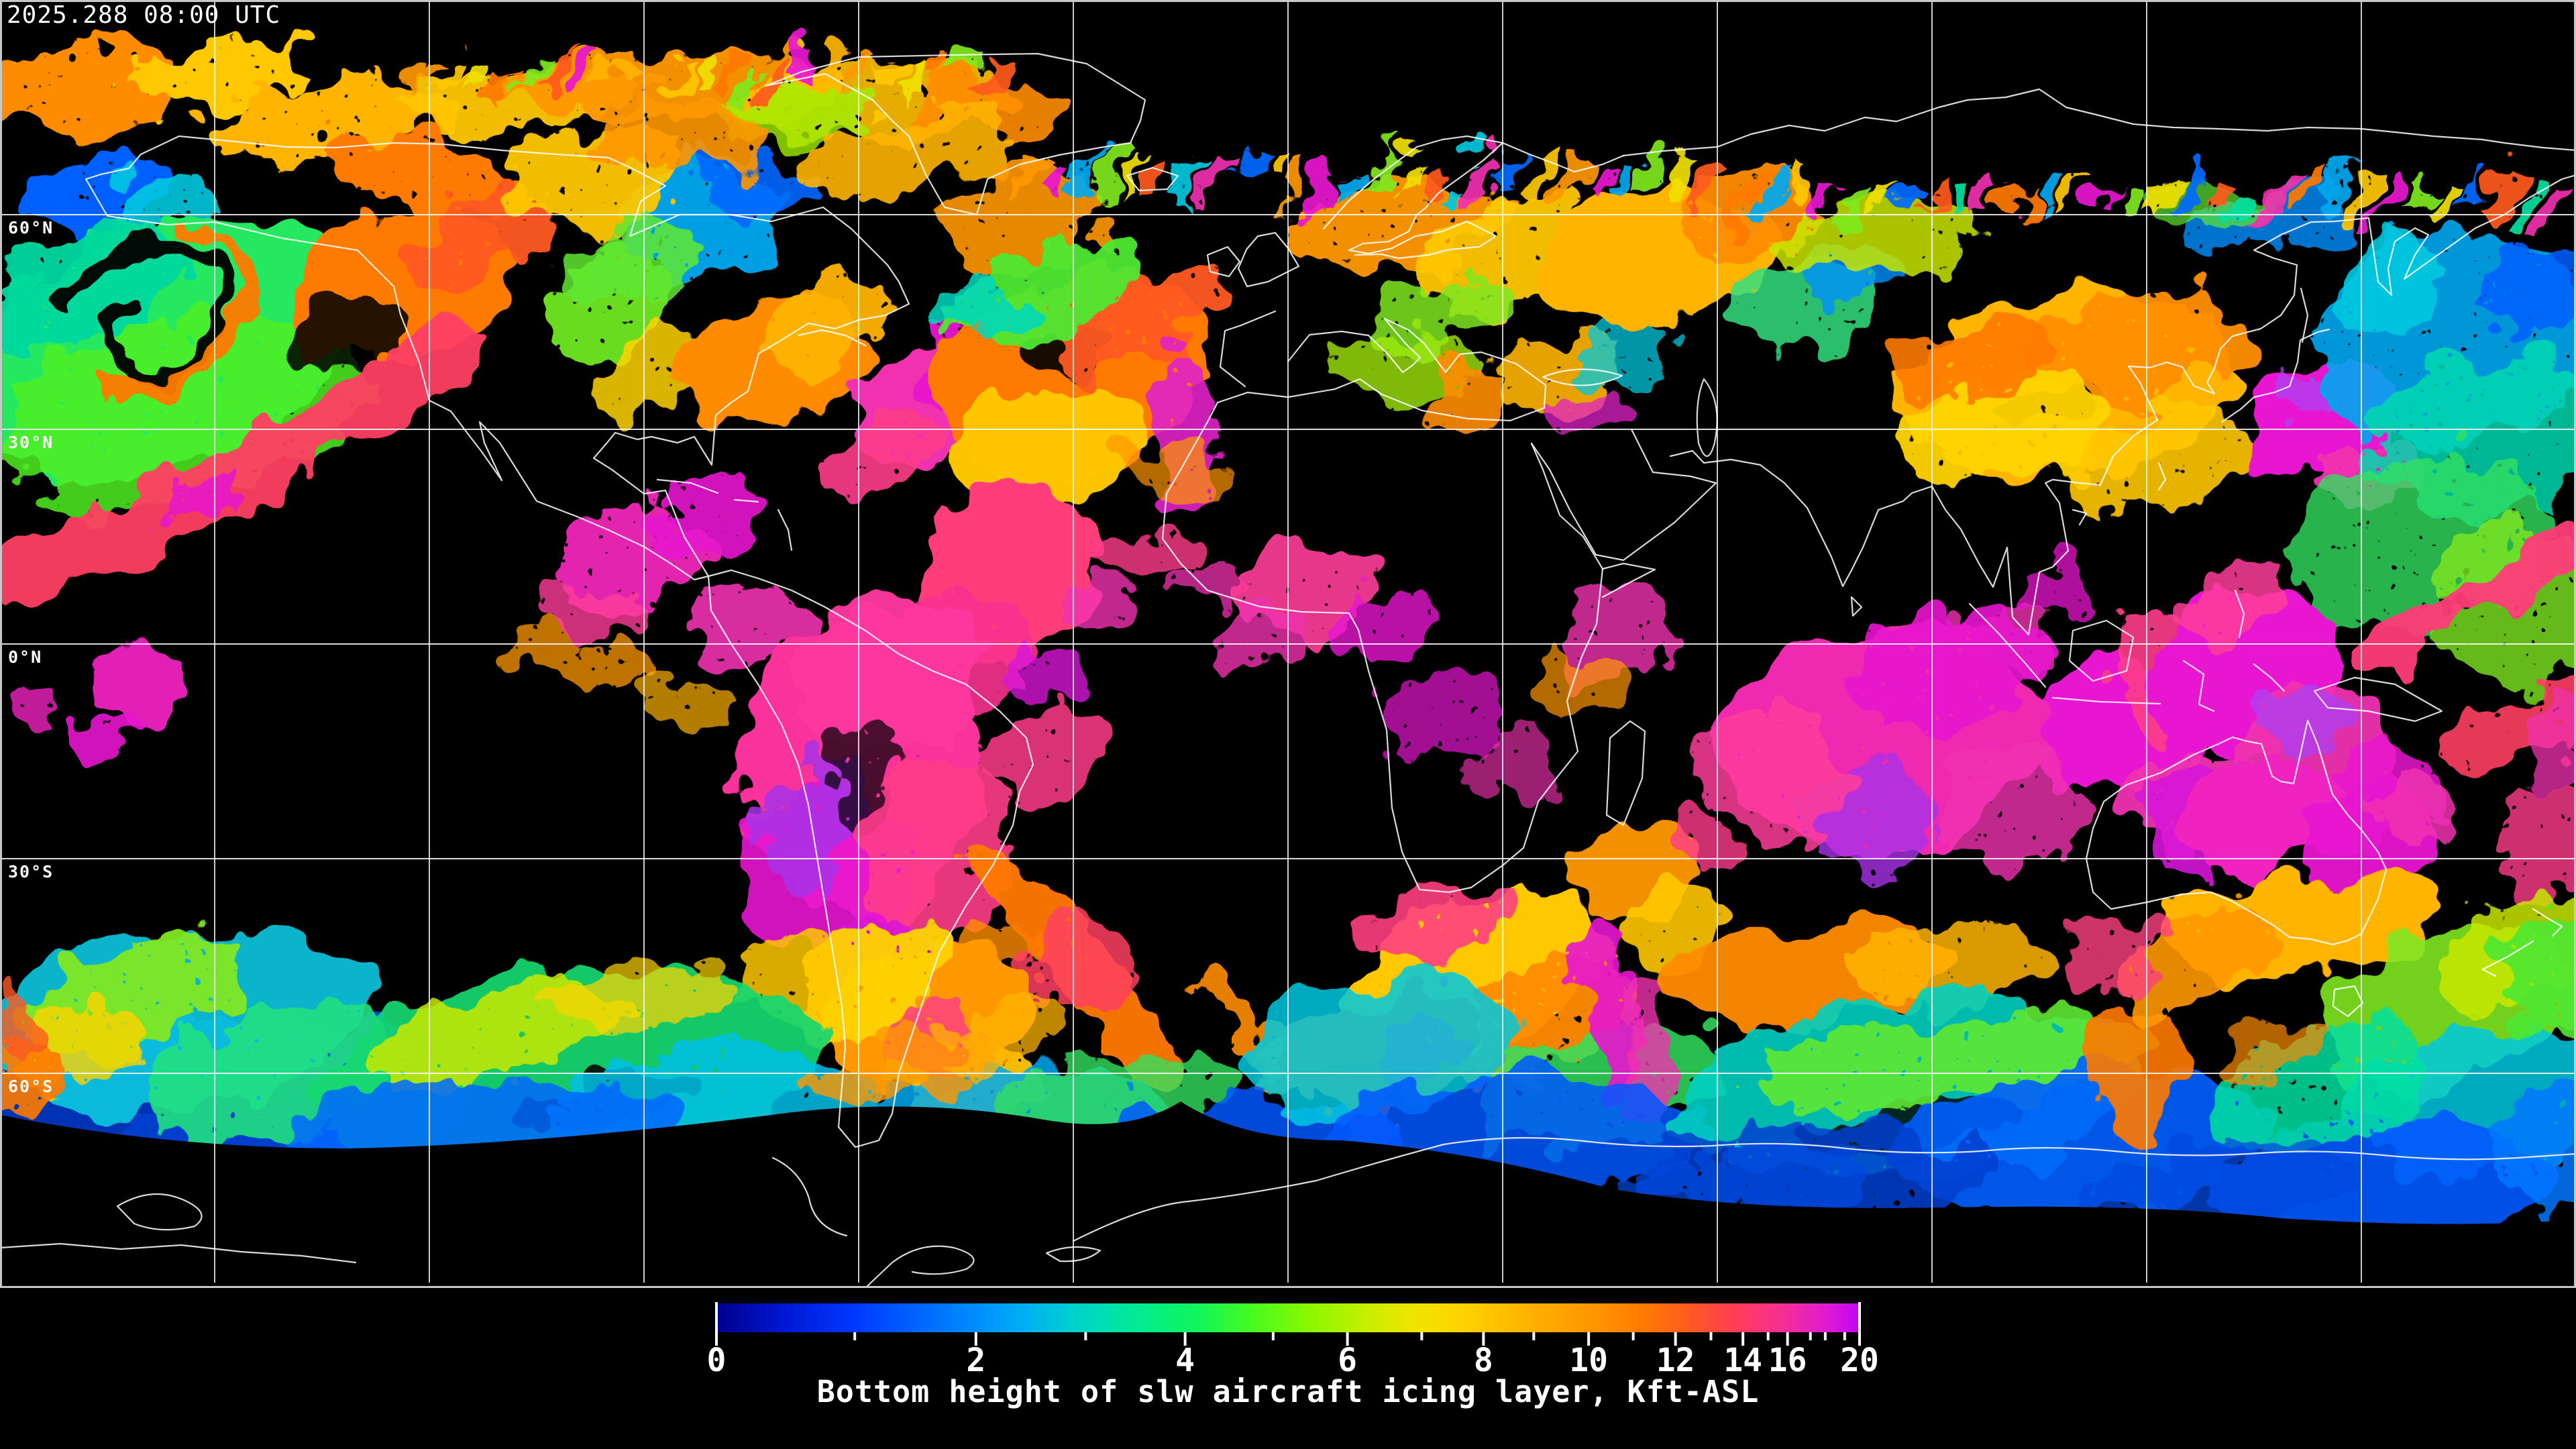  I want to click on colorbar-tick-label: 4, so click(1185, 1360).